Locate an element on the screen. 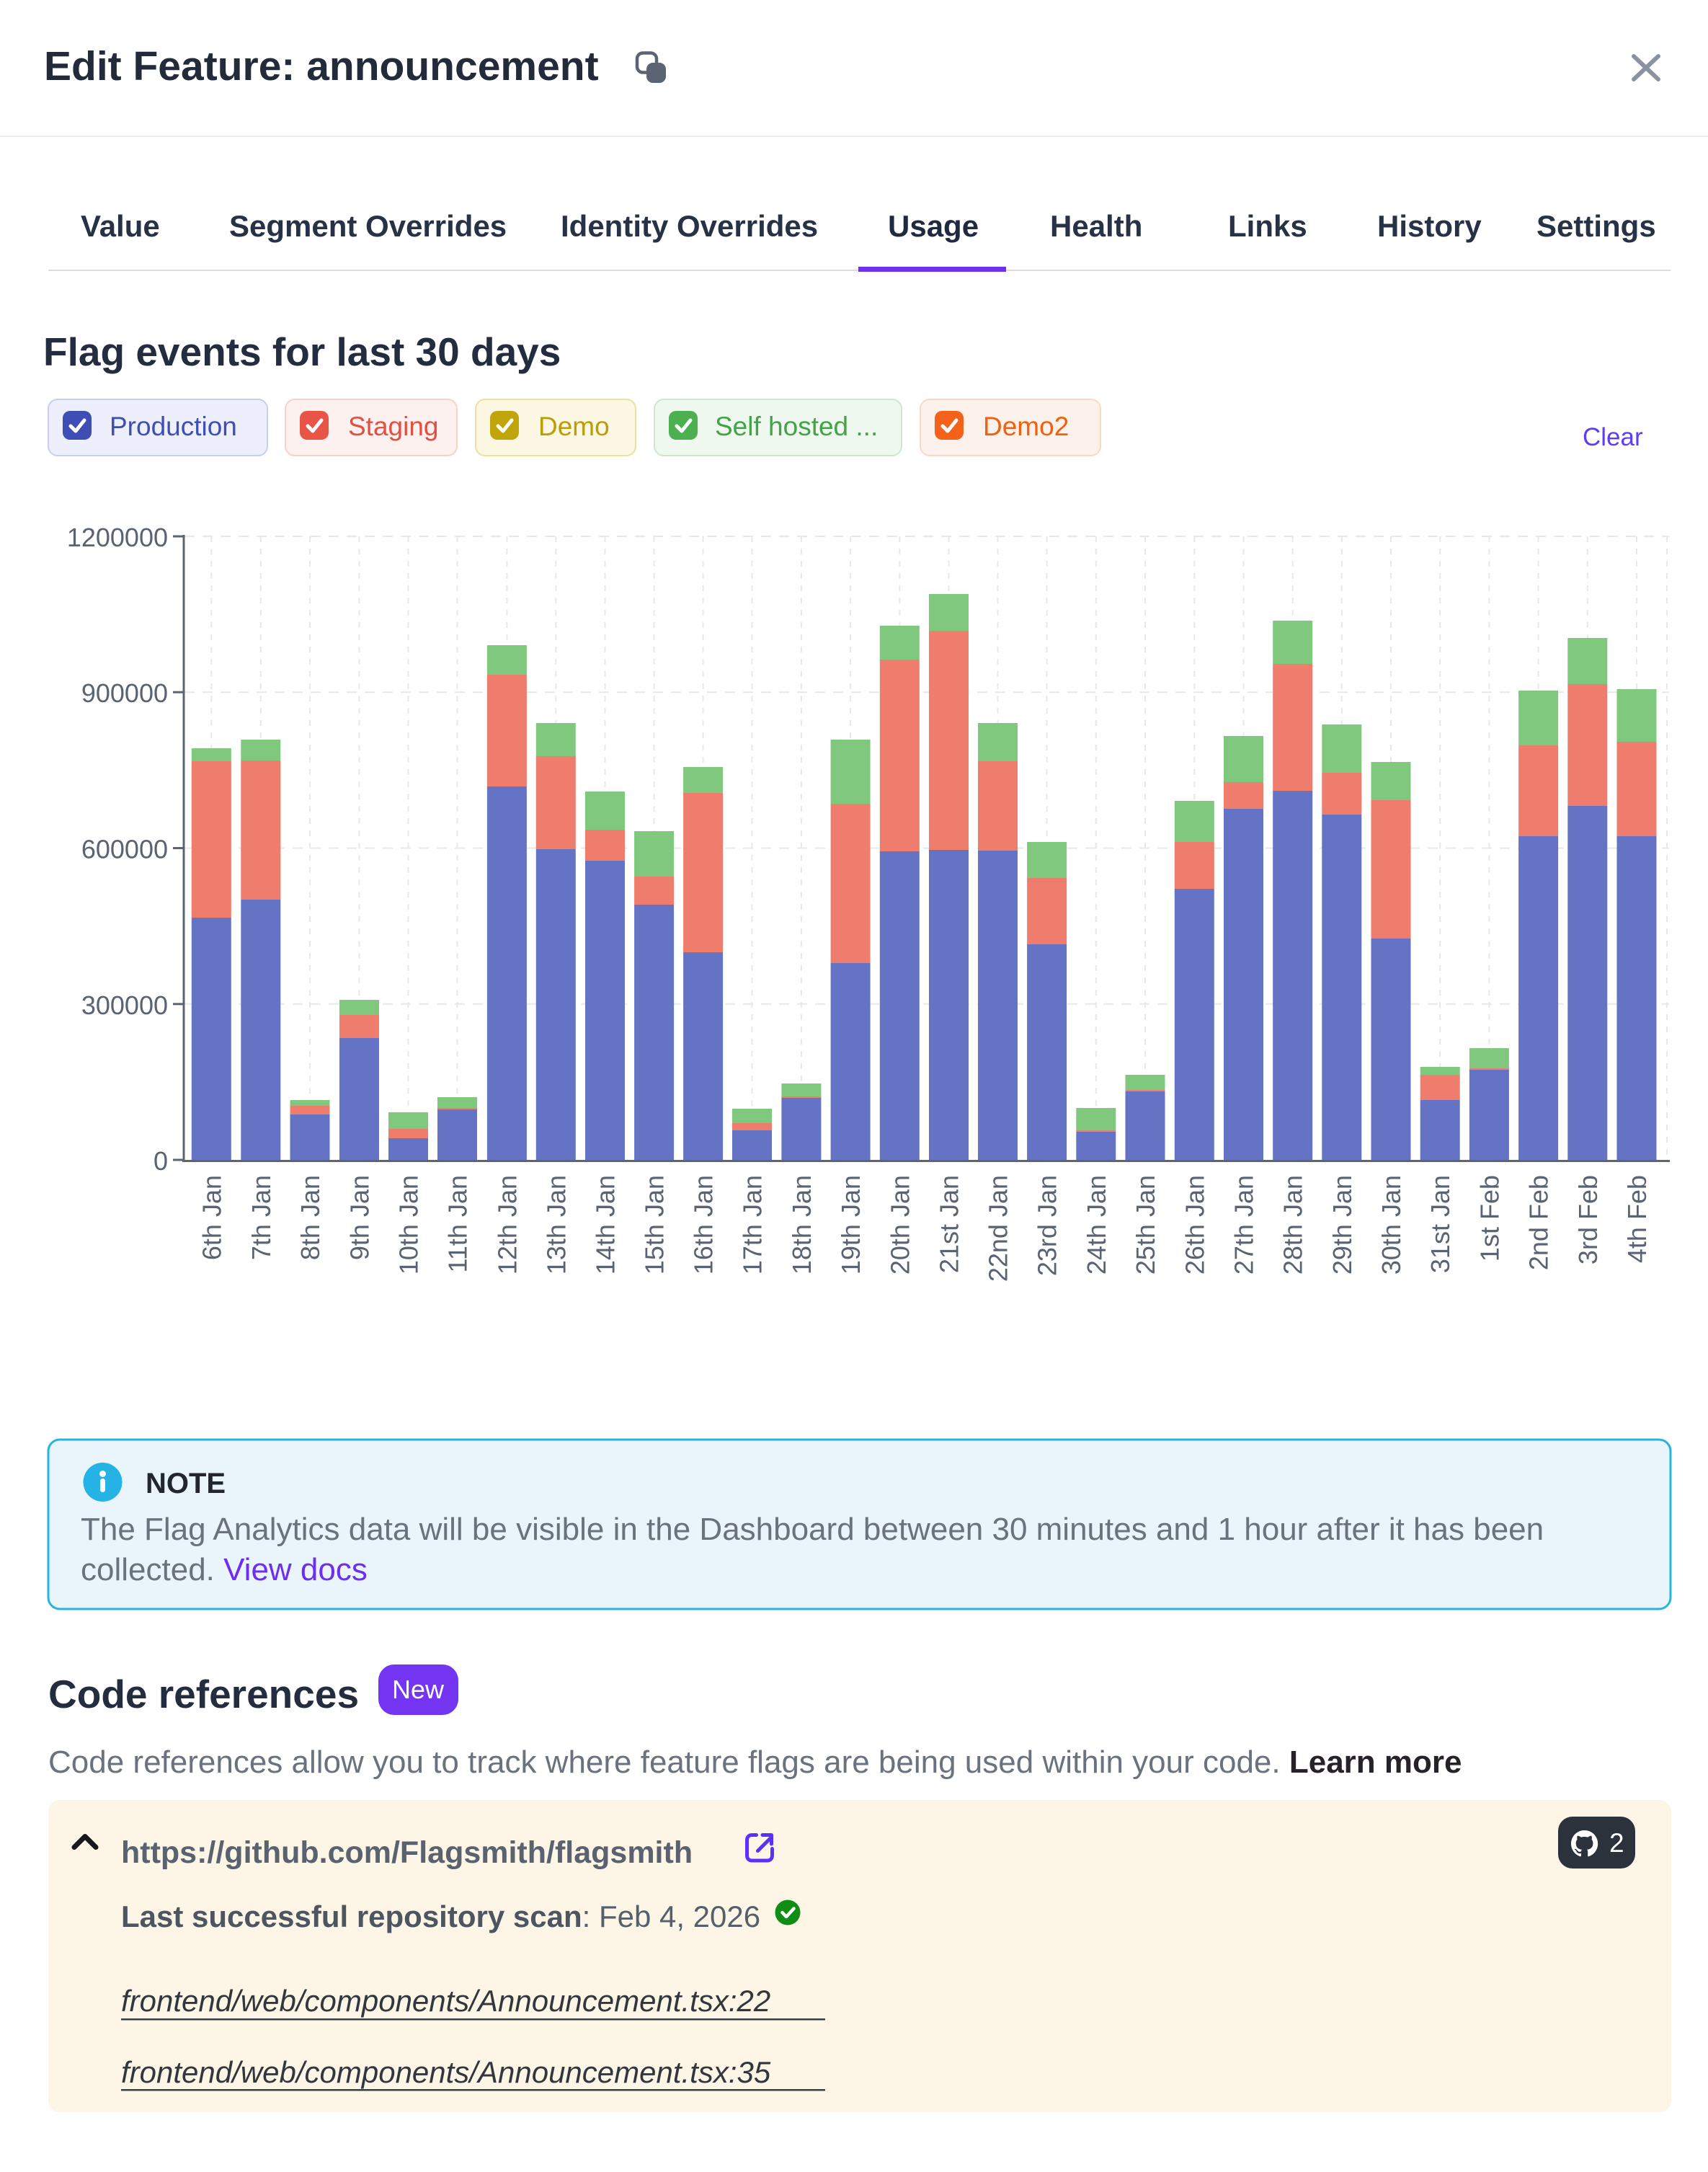 This screenshot has width=1708, height=2172. svg-text: 21st Jan is located at coordinates (949, 1224).